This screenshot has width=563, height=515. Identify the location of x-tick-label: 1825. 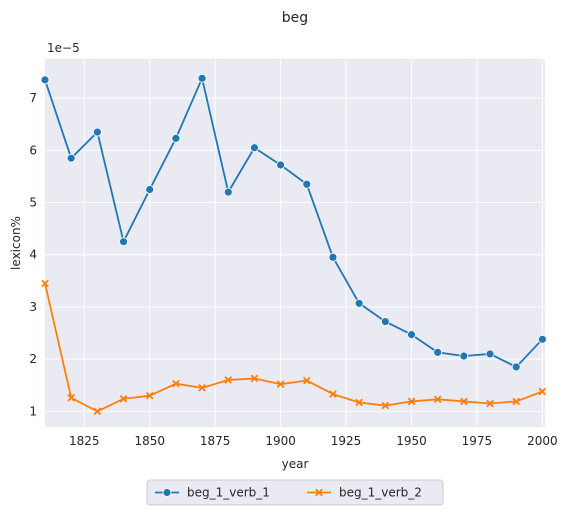
(84, 441).